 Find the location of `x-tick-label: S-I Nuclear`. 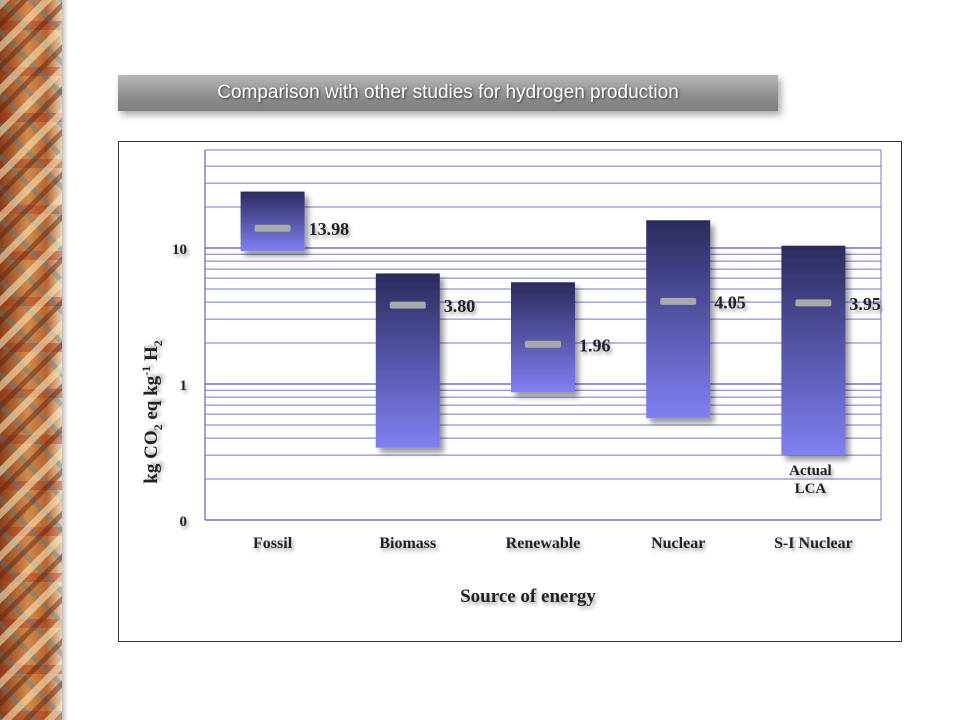

x-tick-label: S-I Nuclear is located at coordinates (813, 543).